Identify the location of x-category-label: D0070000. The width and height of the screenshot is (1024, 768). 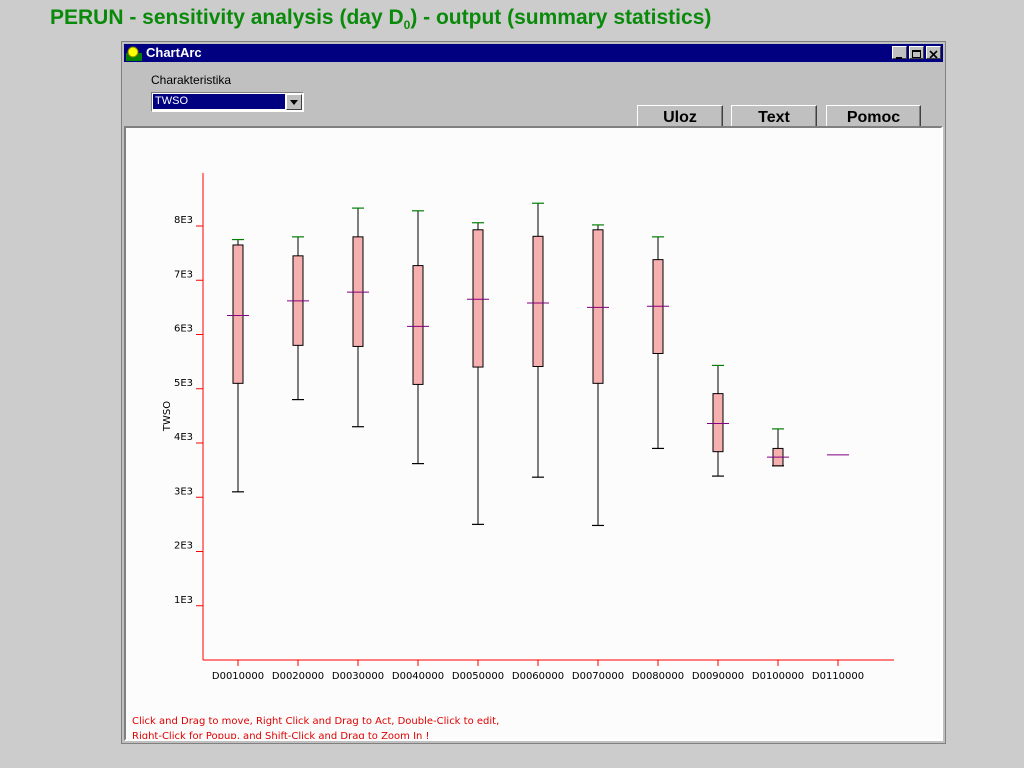
(598, 676).